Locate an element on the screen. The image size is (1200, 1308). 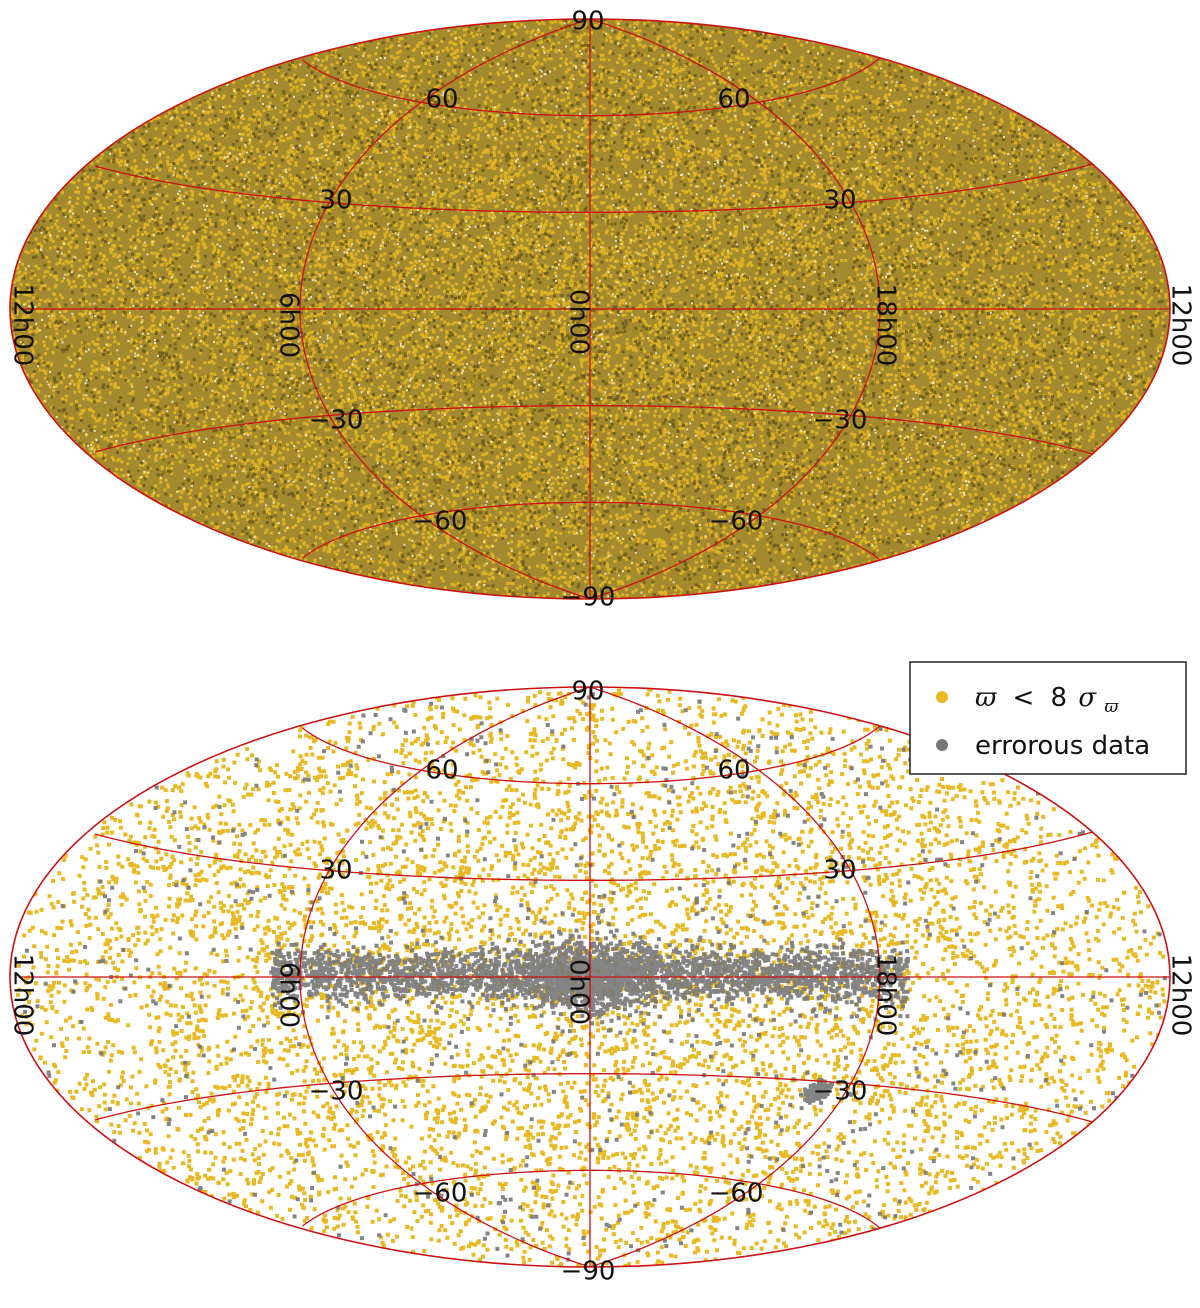
bottom-ra-tick-center: 0h00 is located at coordinates (579, 992).